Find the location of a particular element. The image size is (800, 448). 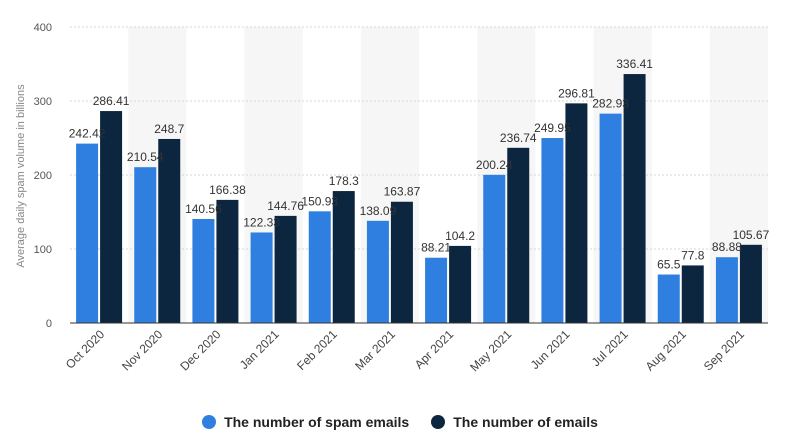

data-label-spam: 210.54 is located at coordinates (145, 157).